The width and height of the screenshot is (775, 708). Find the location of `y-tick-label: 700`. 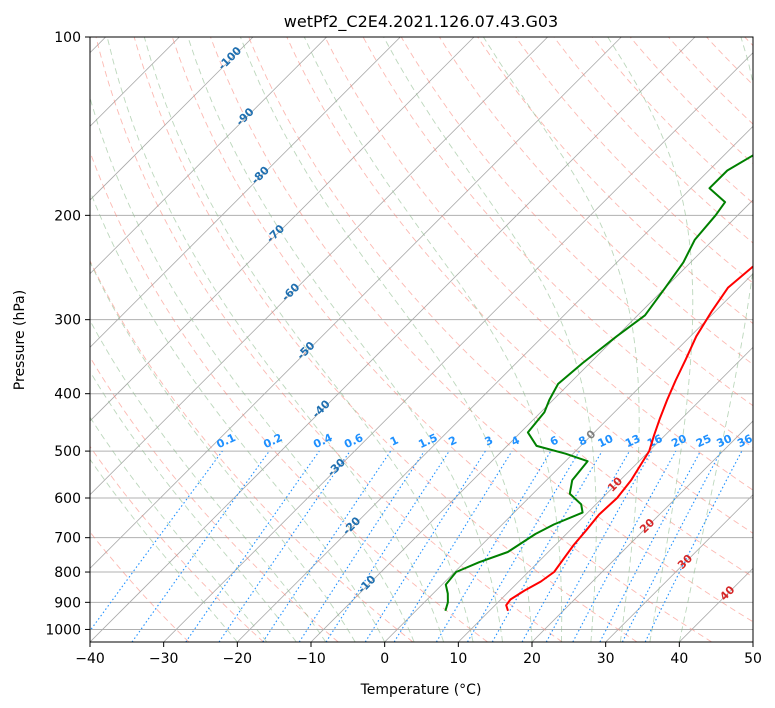

y-tick-label: 700 is located at coordinates (67, 539).